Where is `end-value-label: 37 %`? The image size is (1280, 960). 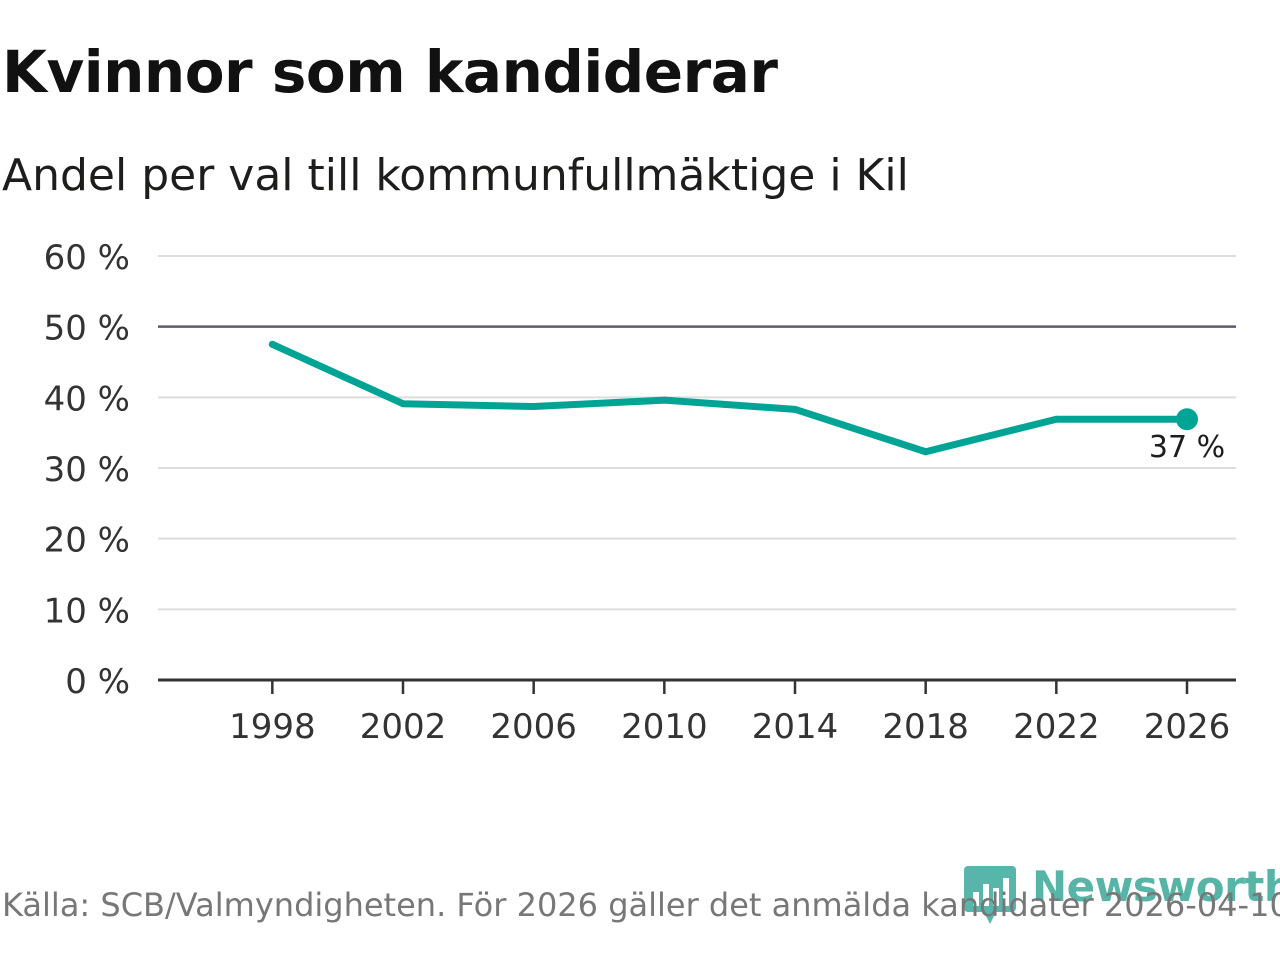
end-value-label: 37 % is located at coordinates (1187, 447).